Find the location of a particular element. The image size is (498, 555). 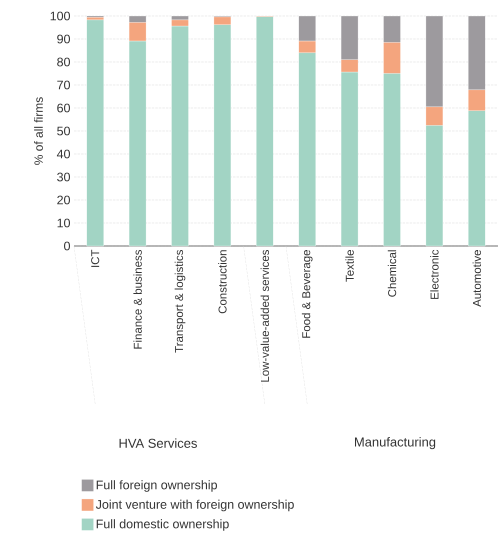

y-tick-label: 80 is located at coordinates (63, 62).